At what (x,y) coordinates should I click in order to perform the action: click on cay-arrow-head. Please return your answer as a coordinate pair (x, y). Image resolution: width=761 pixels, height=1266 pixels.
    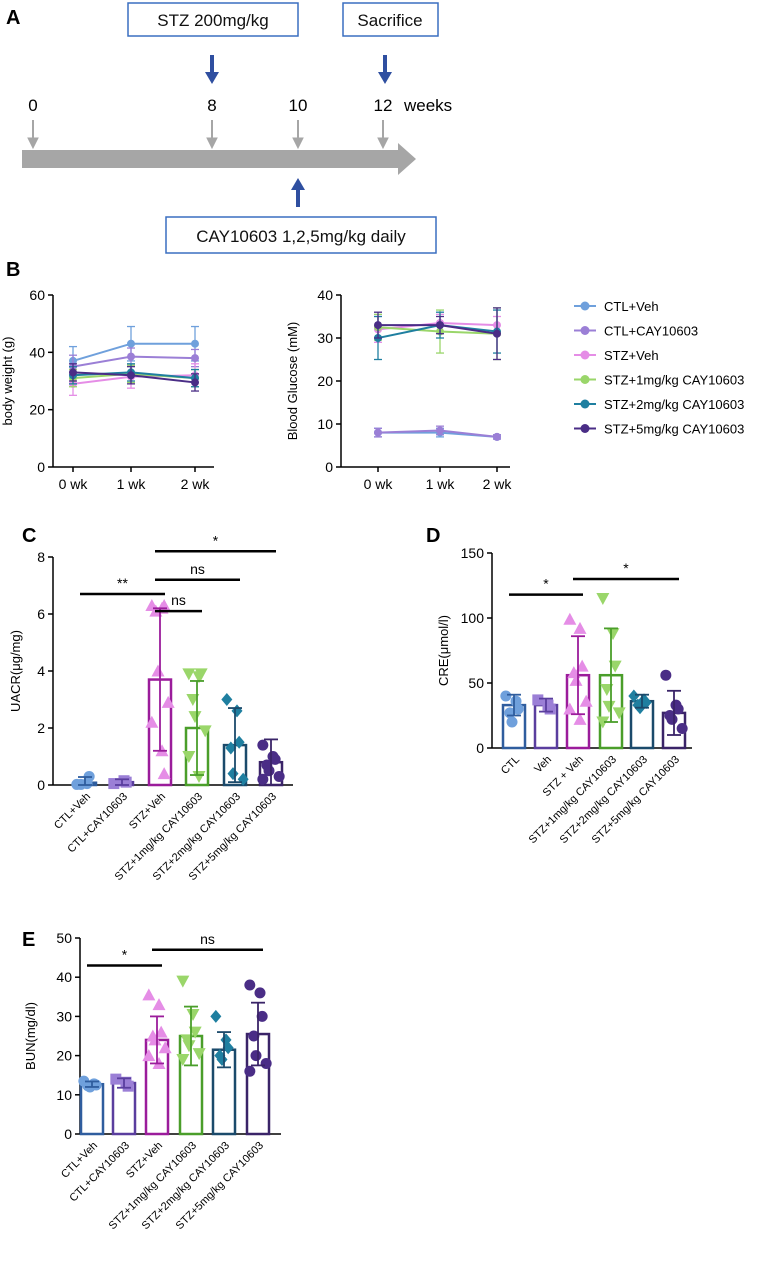
    Looking at the image, I should click on (298, 184).